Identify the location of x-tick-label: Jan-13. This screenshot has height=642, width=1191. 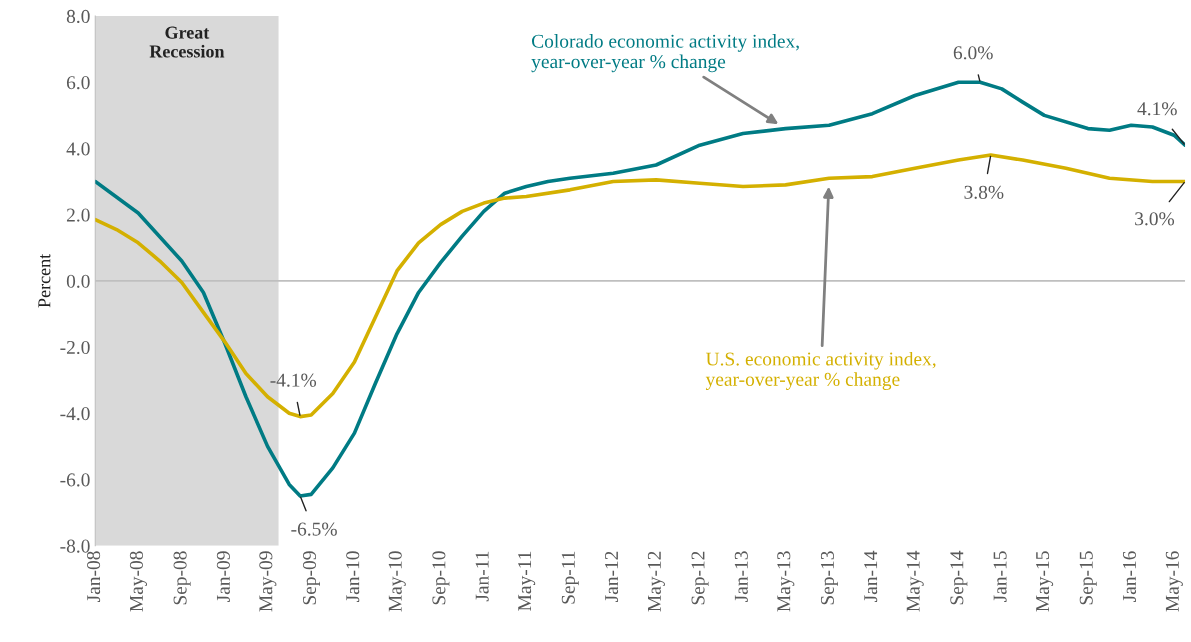
(741, 576).